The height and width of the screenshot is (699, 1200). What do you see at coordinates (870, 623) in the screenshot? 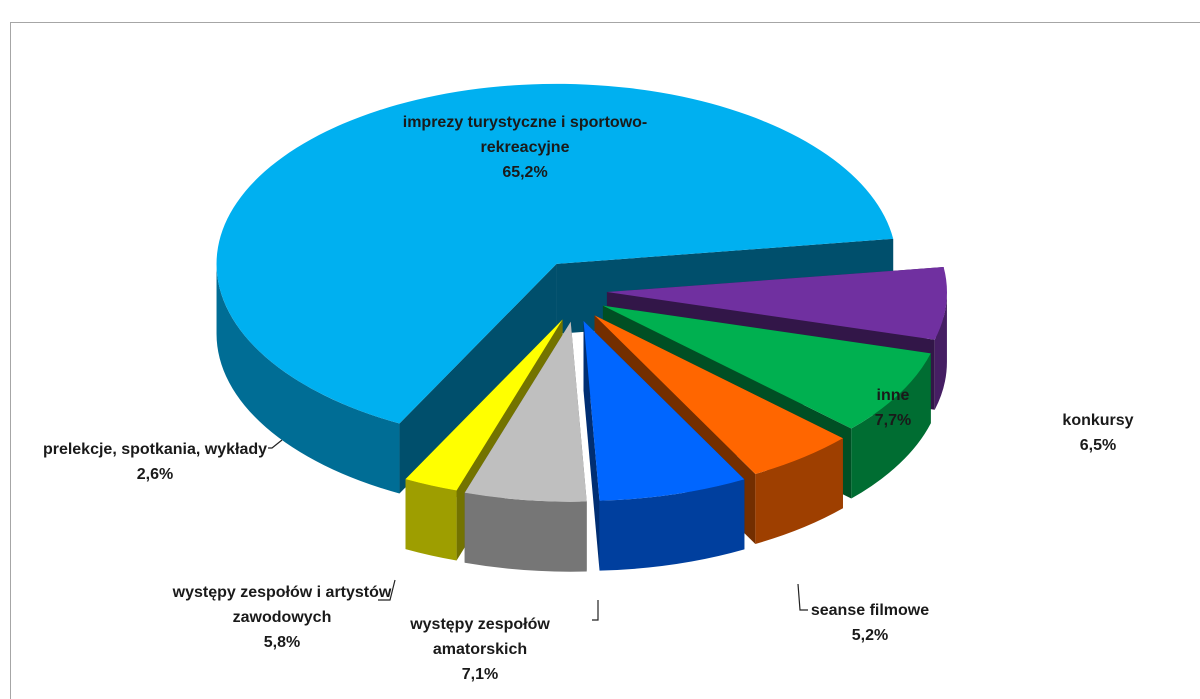
I see `data-label: seanse filmowe 5,2%` at bounding box center [870, 623].